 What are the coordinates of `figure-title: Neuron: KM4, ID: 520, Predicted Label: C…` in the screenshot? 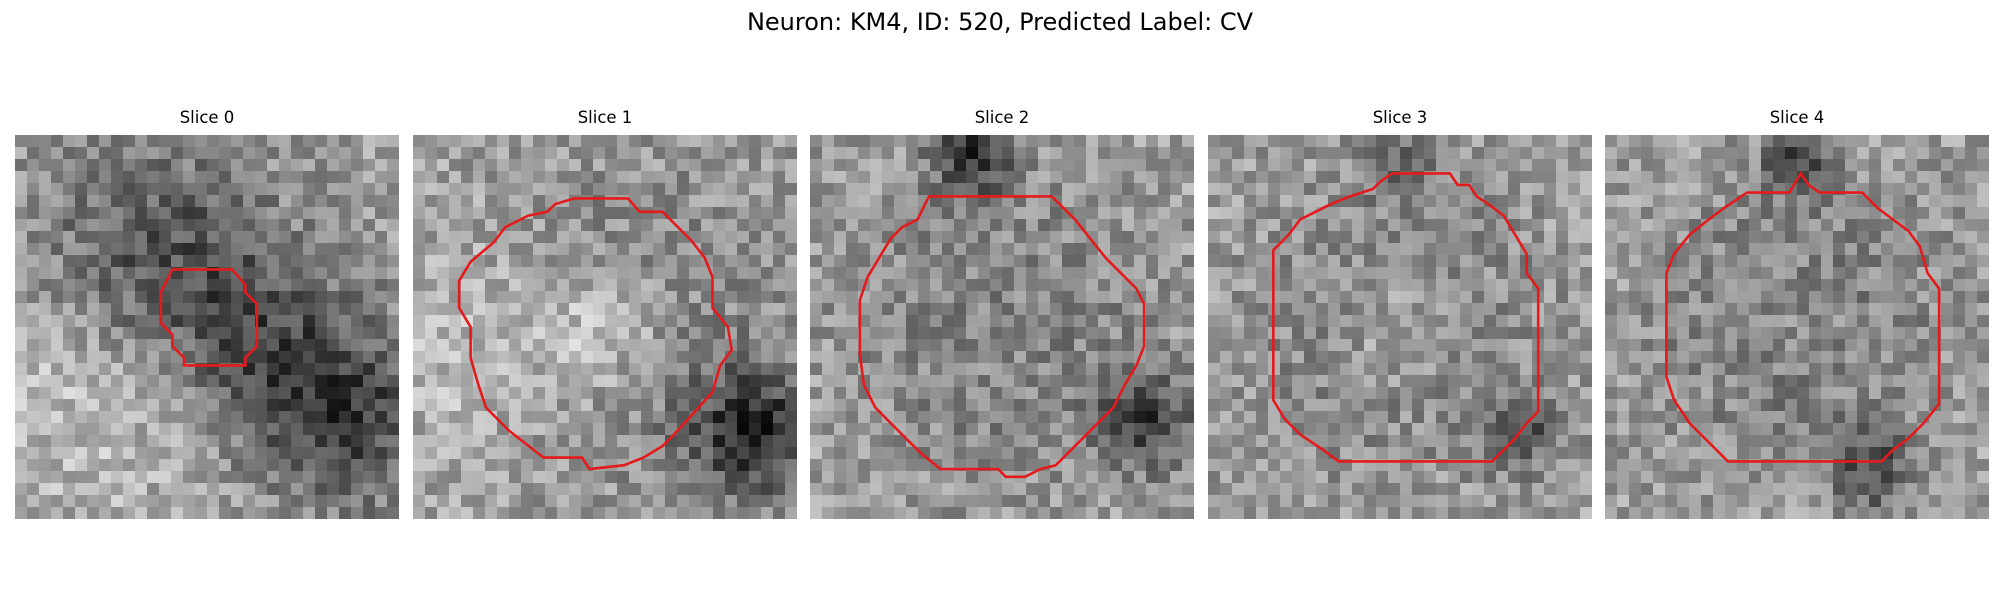 It's located at (1000, 22).